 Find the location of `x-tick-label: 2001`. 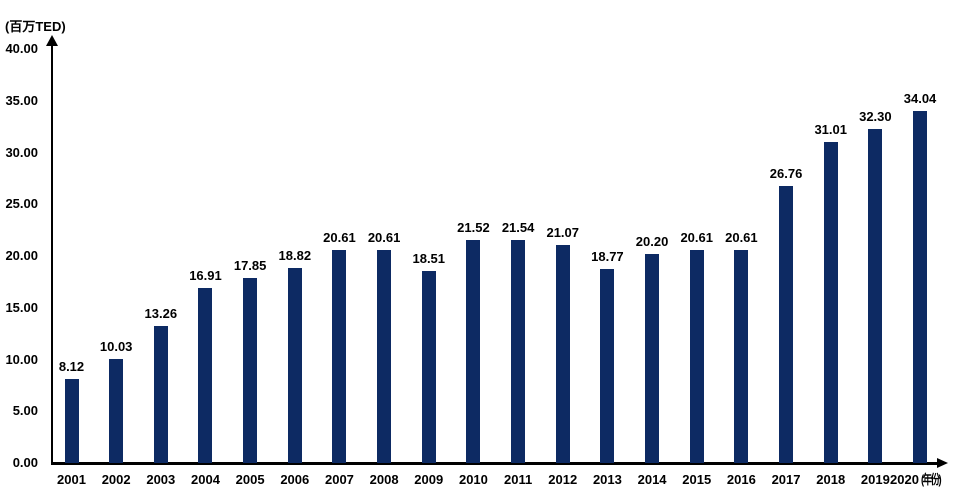

x-tick-label: 2001 is located at coordinates (72, 480).